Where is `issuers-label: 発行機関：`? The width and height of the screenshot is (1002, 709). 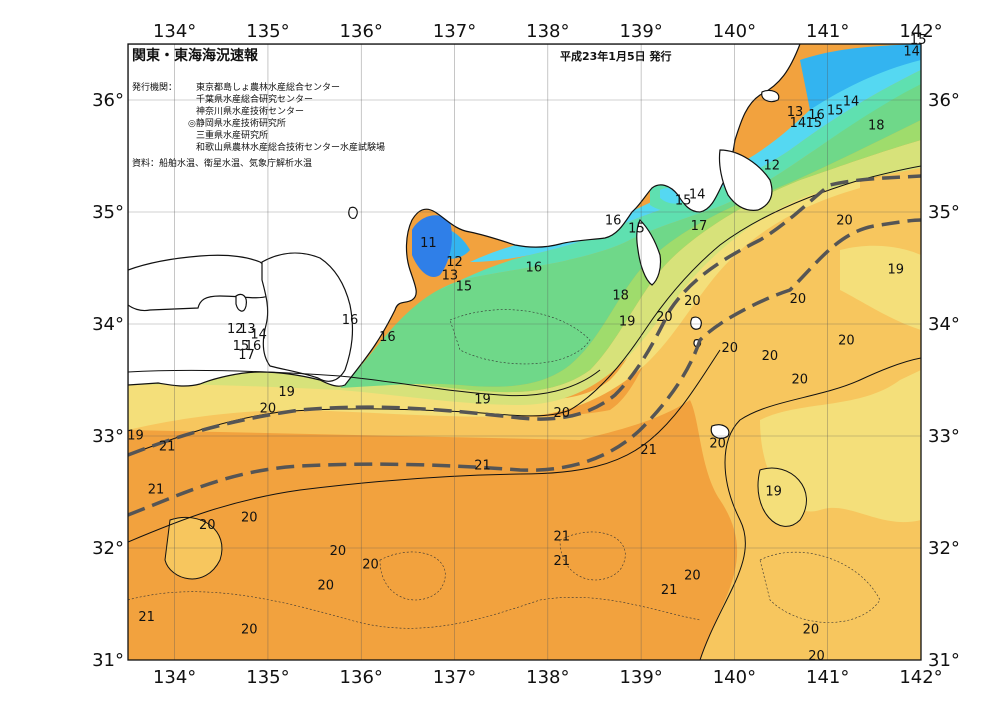 issuers-label: 発行機関： is located at coordinates (154, 87).